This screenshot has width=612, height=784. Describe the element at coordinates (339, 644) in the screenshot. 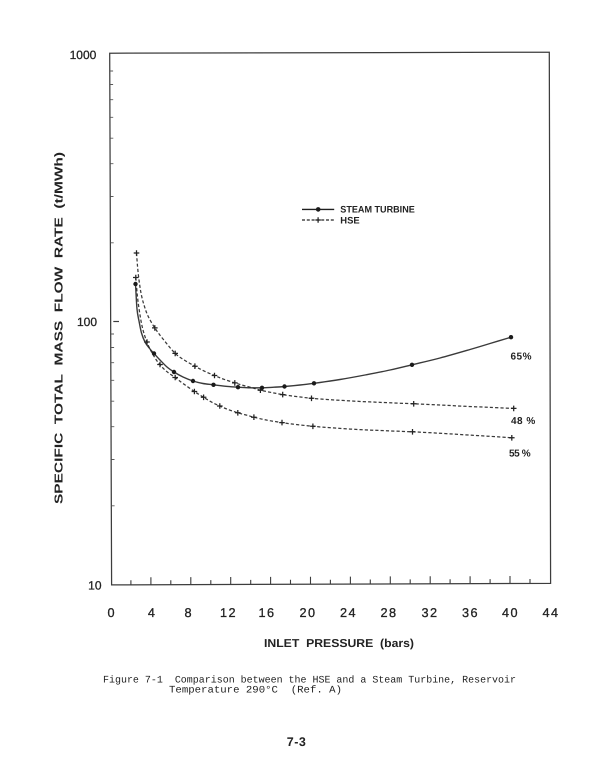

I see `svg-text: INLET PRESSURE (bars)` at that location.